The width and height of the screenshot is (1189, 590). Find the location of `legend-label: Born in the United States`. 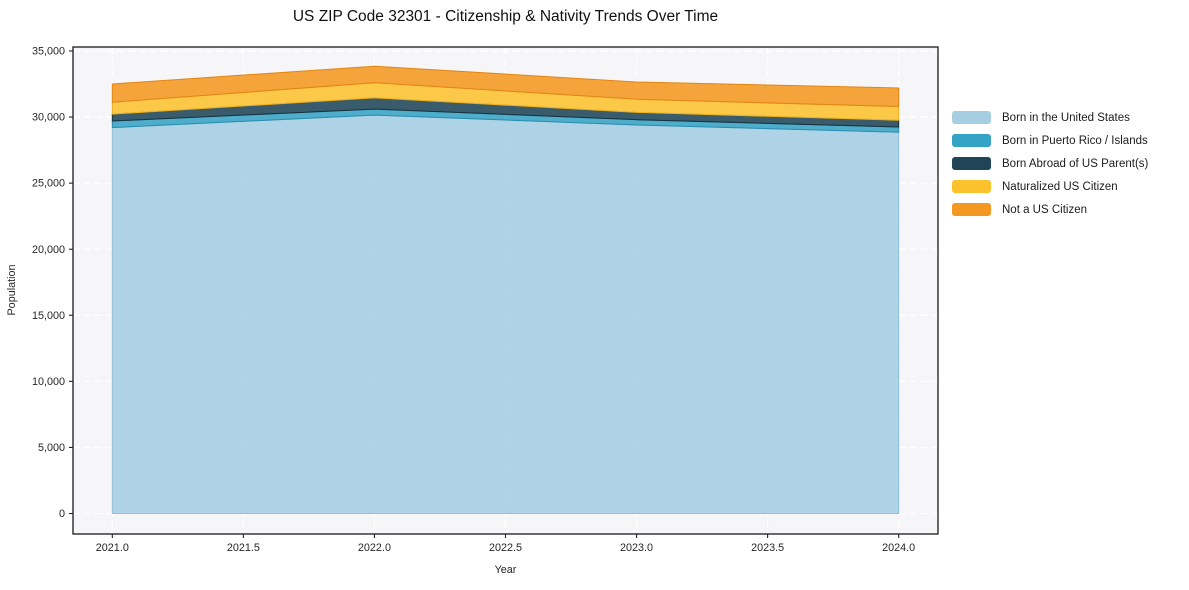

legend-label: Born in the United States is located at coordinates (1066, 117).